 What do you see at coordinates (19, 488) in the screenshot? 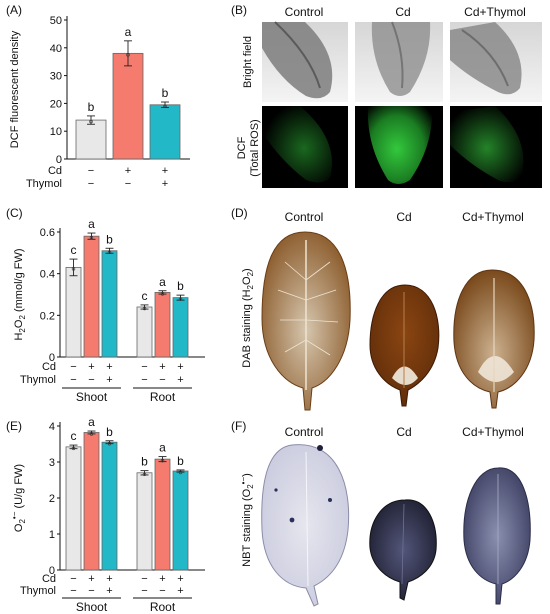
I see `y-axis-label-part: (U/g FW)` at bounding box center [19, 488].